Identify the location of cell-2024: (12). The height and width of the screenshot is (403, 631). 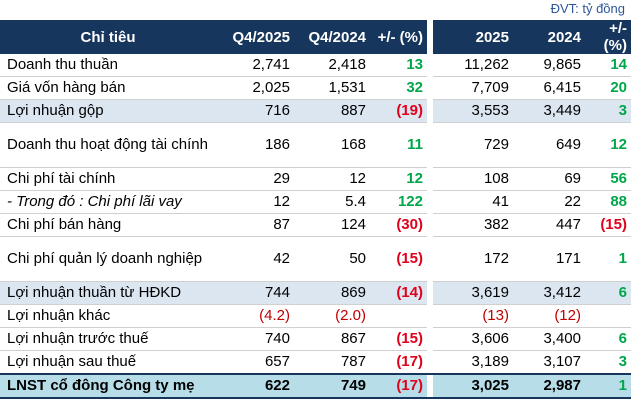
(549, 316).